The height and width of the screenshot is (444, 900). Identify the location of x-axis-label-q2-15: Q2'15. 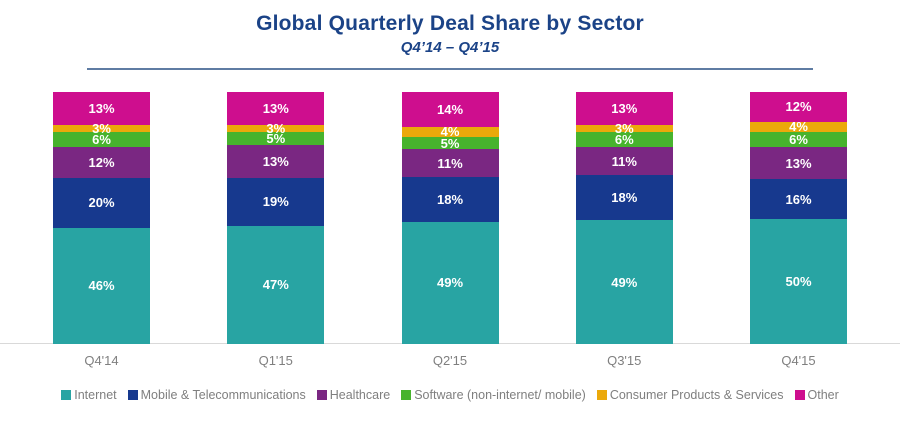
(450, 360).